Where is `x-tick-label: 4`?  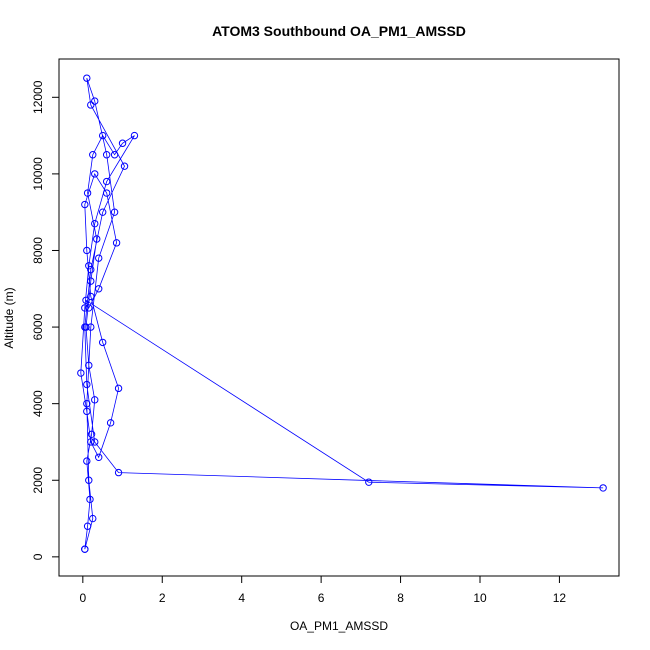 x-tick-label: 4 is located at coordinates (241, 598).